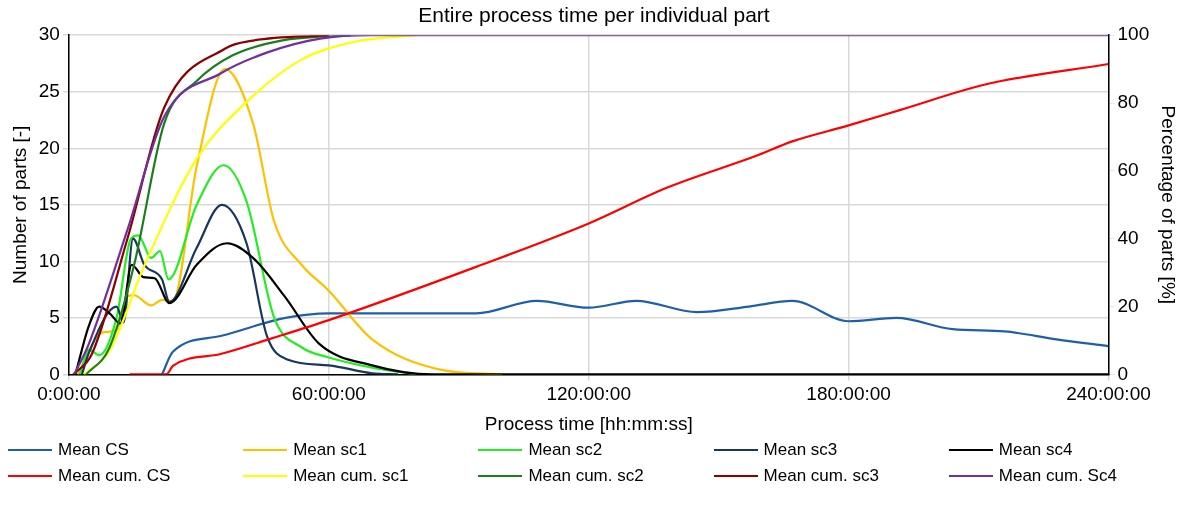 This screenshot has height=515, width=1188. I want to click on y2-tick-label: 80, so click(1128, 102).